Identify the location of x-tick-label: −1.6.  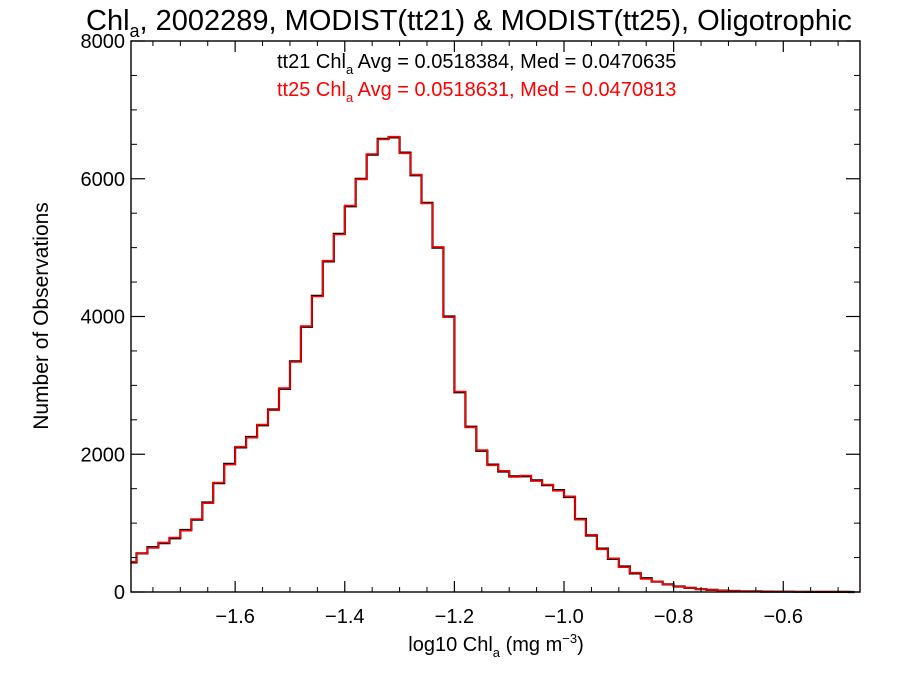
(234, 617).